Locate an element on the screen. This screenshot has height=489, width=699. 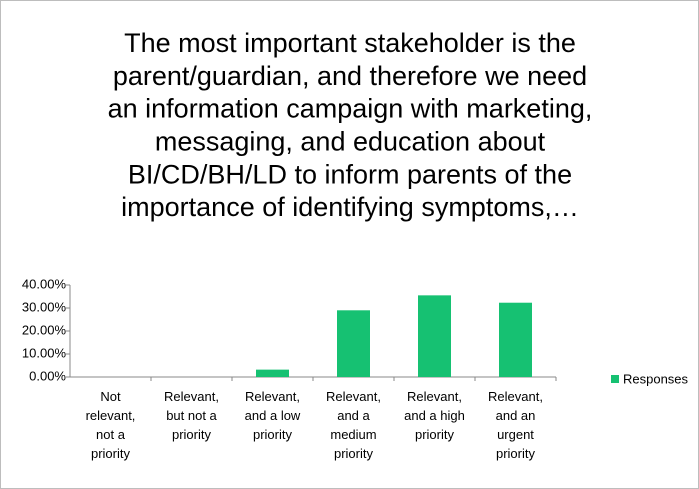
legend-label: Responses is located at coordinates (656, 378).